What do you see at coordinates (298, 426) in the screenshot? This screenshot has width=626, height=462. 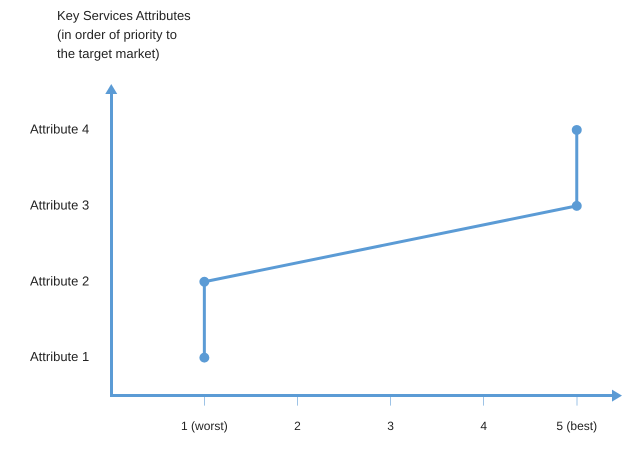 I see `x-tick-label: 2` at bounding box center [298, 426].